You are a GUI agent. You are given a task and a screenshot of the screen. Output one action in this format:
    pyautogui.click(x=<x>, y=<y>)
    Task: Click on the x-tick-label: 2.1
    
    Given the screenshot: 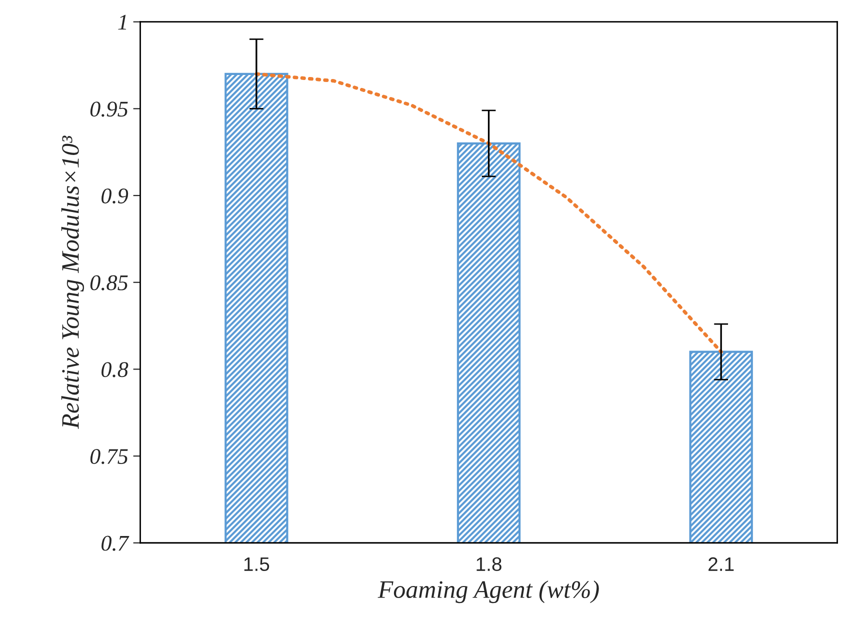 What is the action you would take?
    pyautogui.click(x=721, y=564)
    